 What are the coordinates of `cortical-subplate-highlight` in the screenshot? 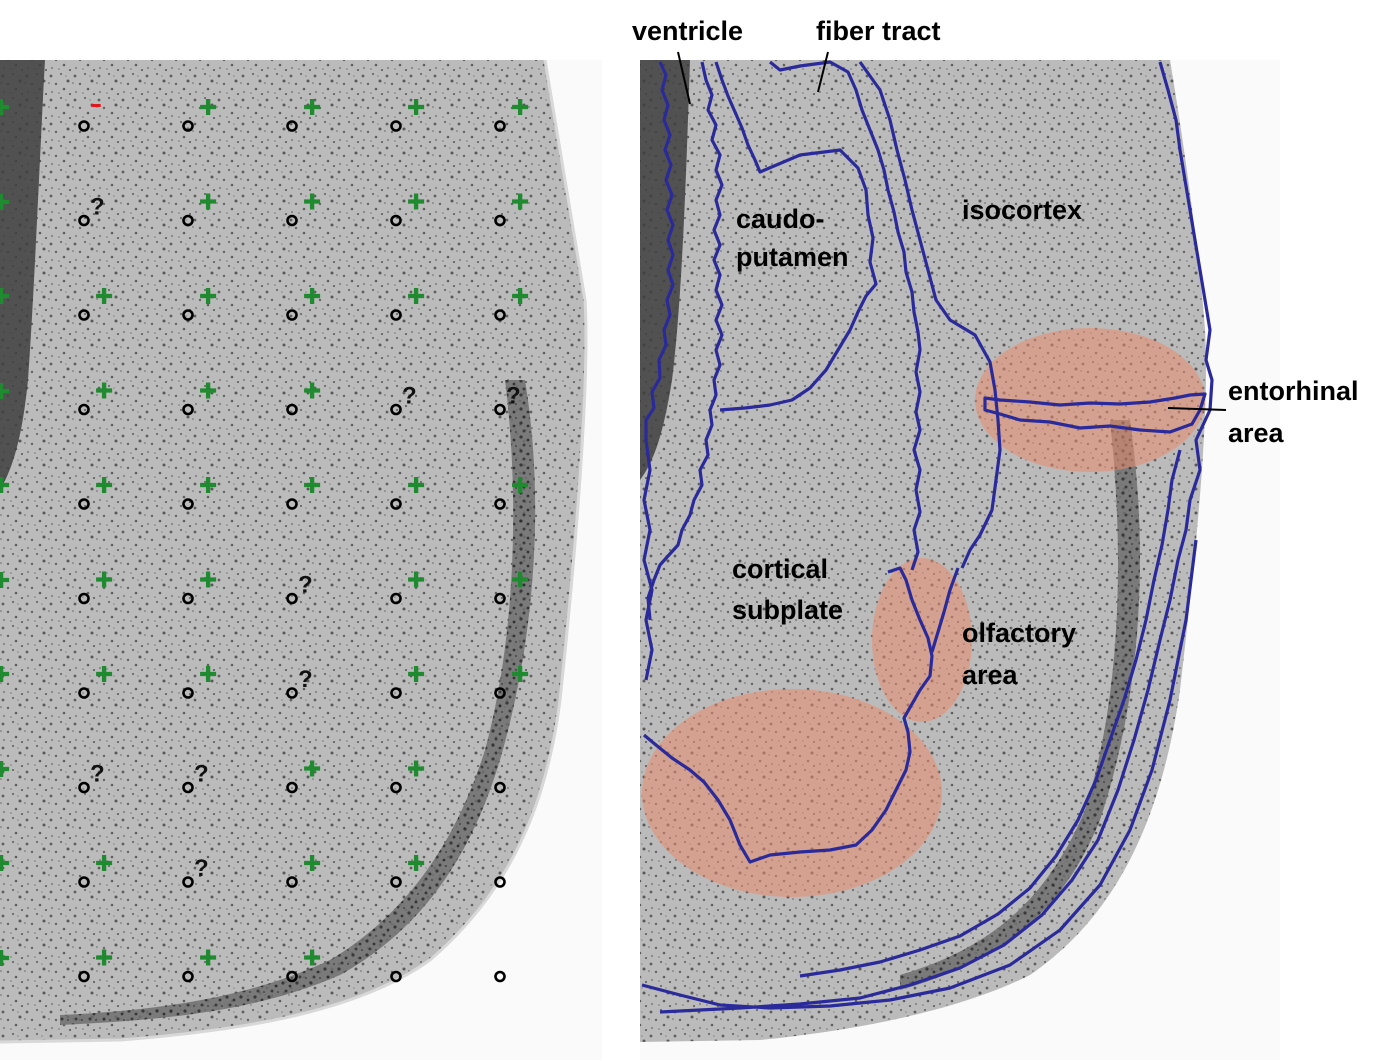 It's located at (792, 793).